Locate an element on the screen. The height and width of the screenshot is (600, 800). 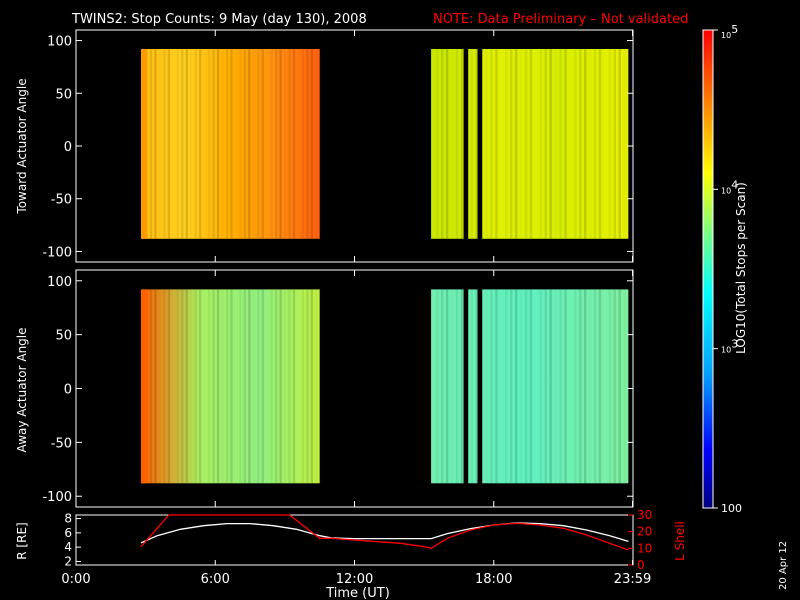
toward-ylabel: Toward Actuator Angle is located at coordinates (22, 146).